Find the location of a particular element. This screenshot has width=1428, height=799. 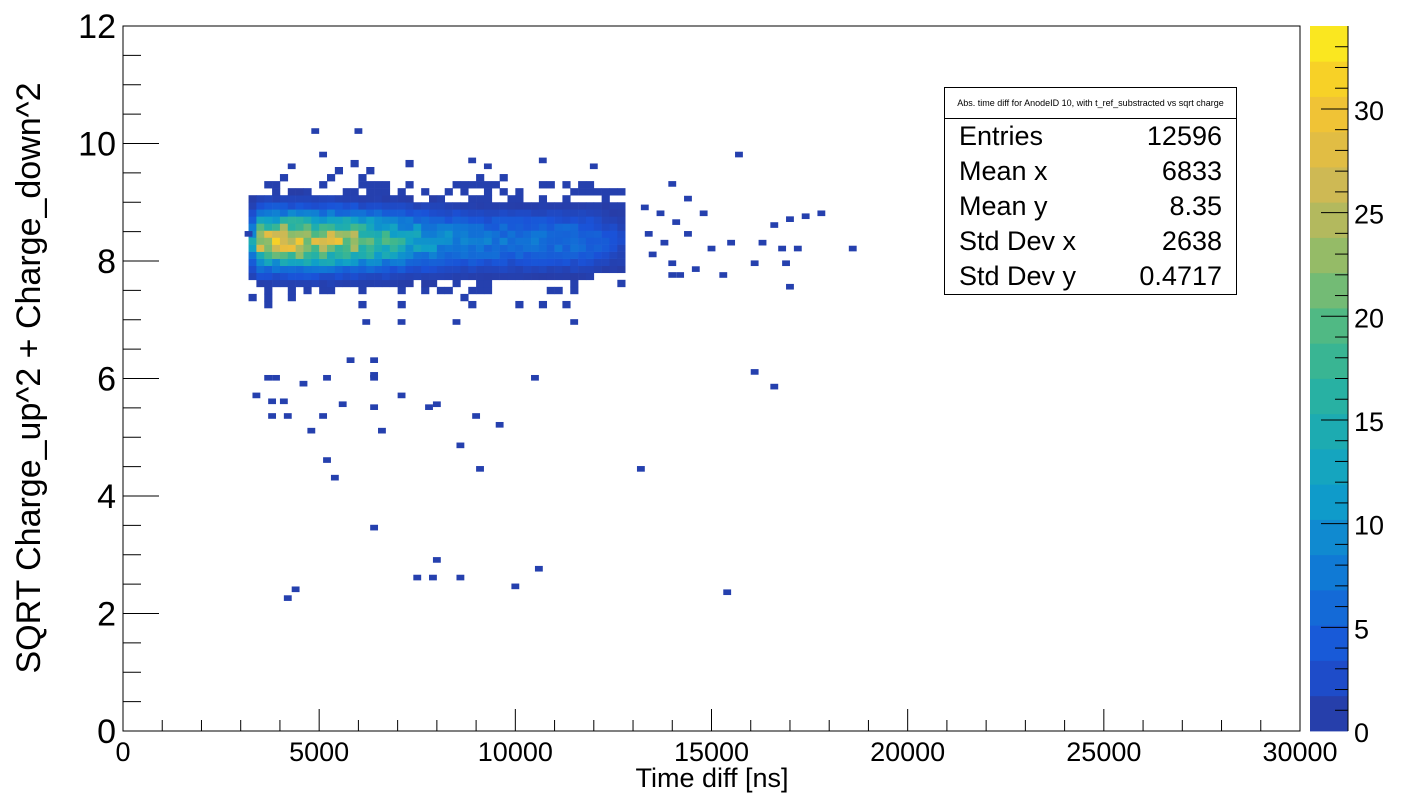

colorbar-tick-label: 15 is located at coordinates (1369, 422).